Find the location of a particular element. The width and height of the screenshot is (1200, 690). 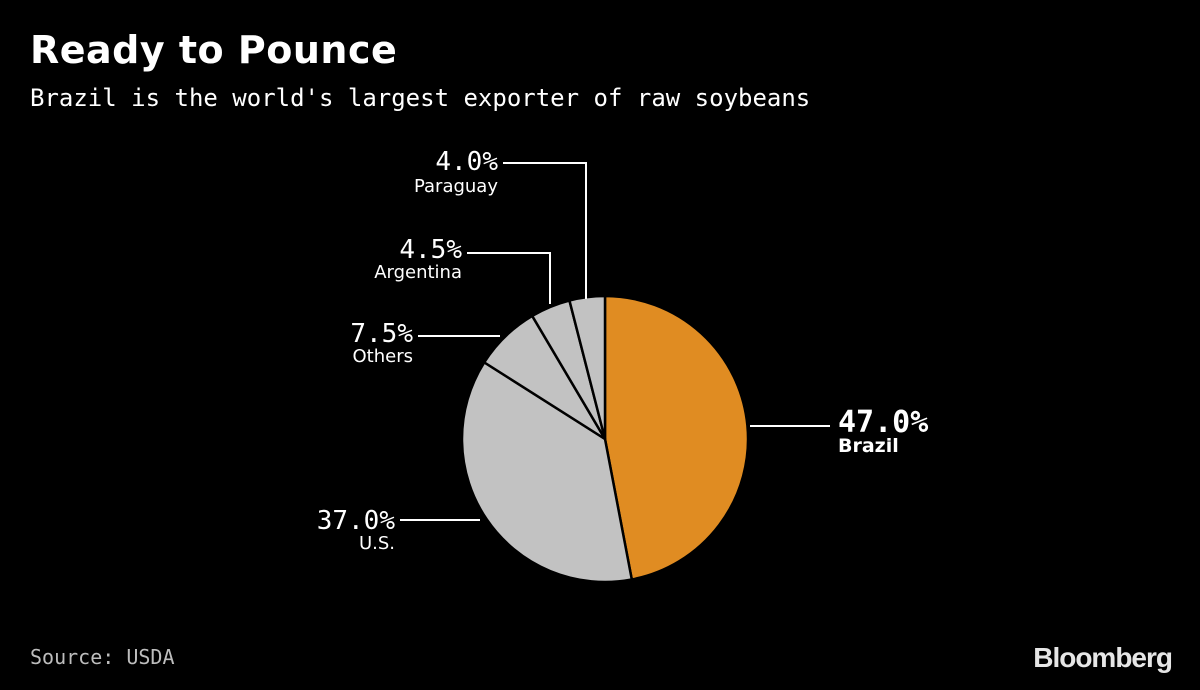

value-label-argentina: 4.5% is located at coordinates (430, 250).